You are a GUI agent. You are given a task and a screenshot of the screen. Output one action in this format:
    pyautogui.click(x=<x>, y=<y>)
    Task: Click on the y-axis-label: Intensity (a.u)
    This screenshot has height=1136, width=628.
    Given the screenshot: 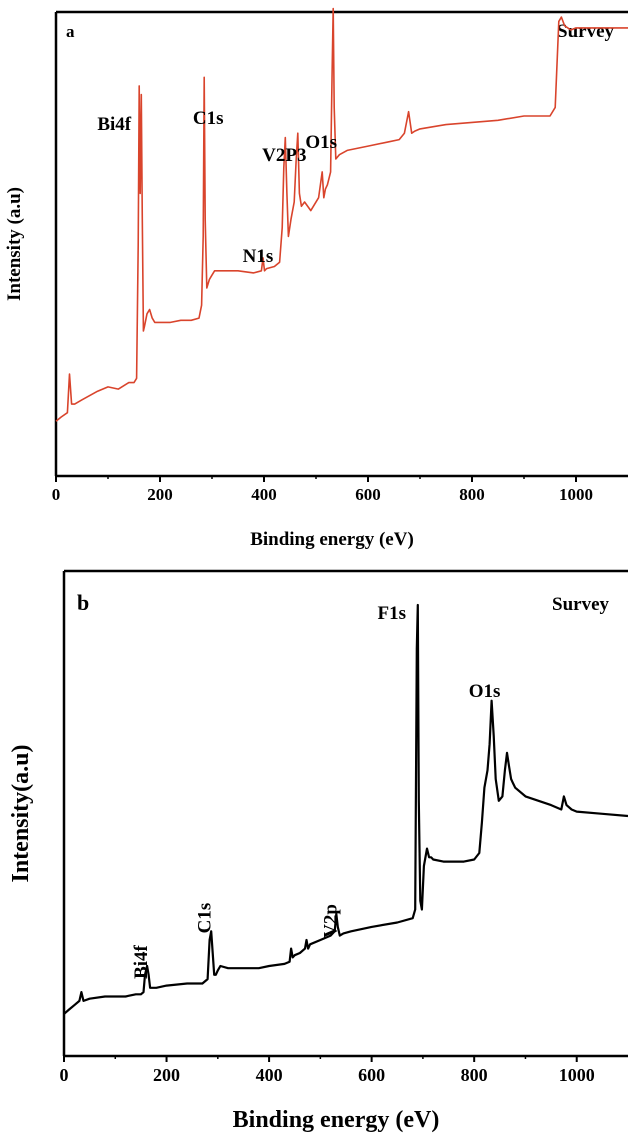 What is the action you would take?
    pyautogui.click(x=14, y=244)
    